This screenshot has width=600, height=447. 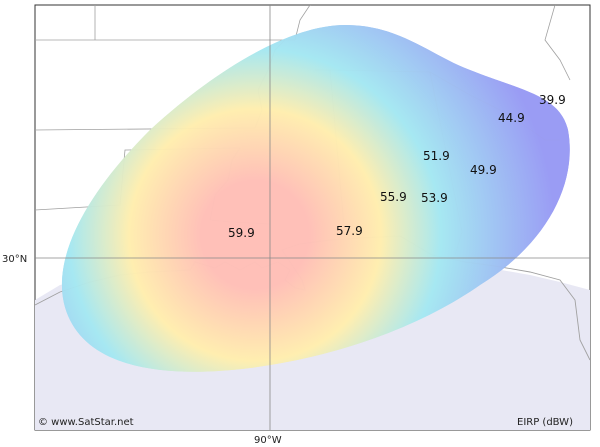 What do you see at coordinates (268, 440) in the screenshot?
I see `longitude-label: 90°W` at bounding box center [268, 440].